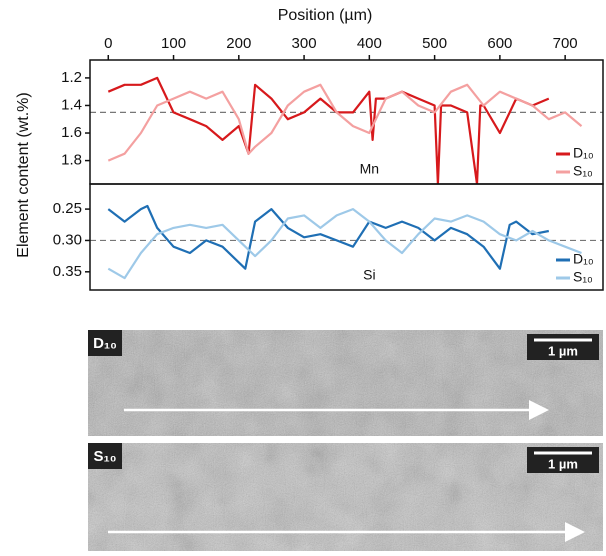  What do you see at coordinates (434, 43) in the screenshot?
I see `x-tick-label: 500` at bounding box center [434, 43].